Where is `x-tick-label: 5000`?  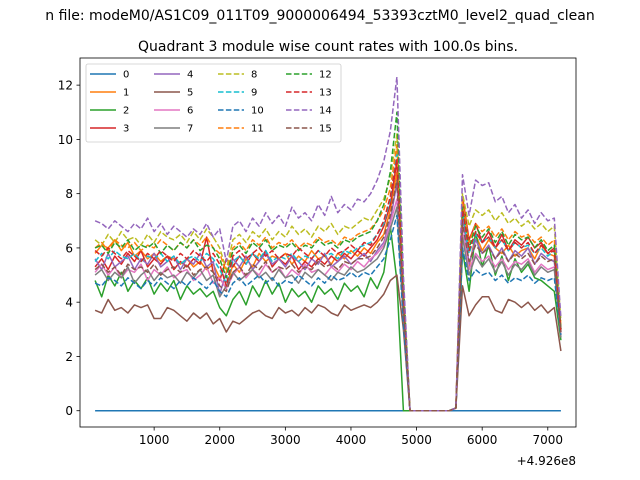
x-tick-label: 5000 is located at coordinates (416, 440).